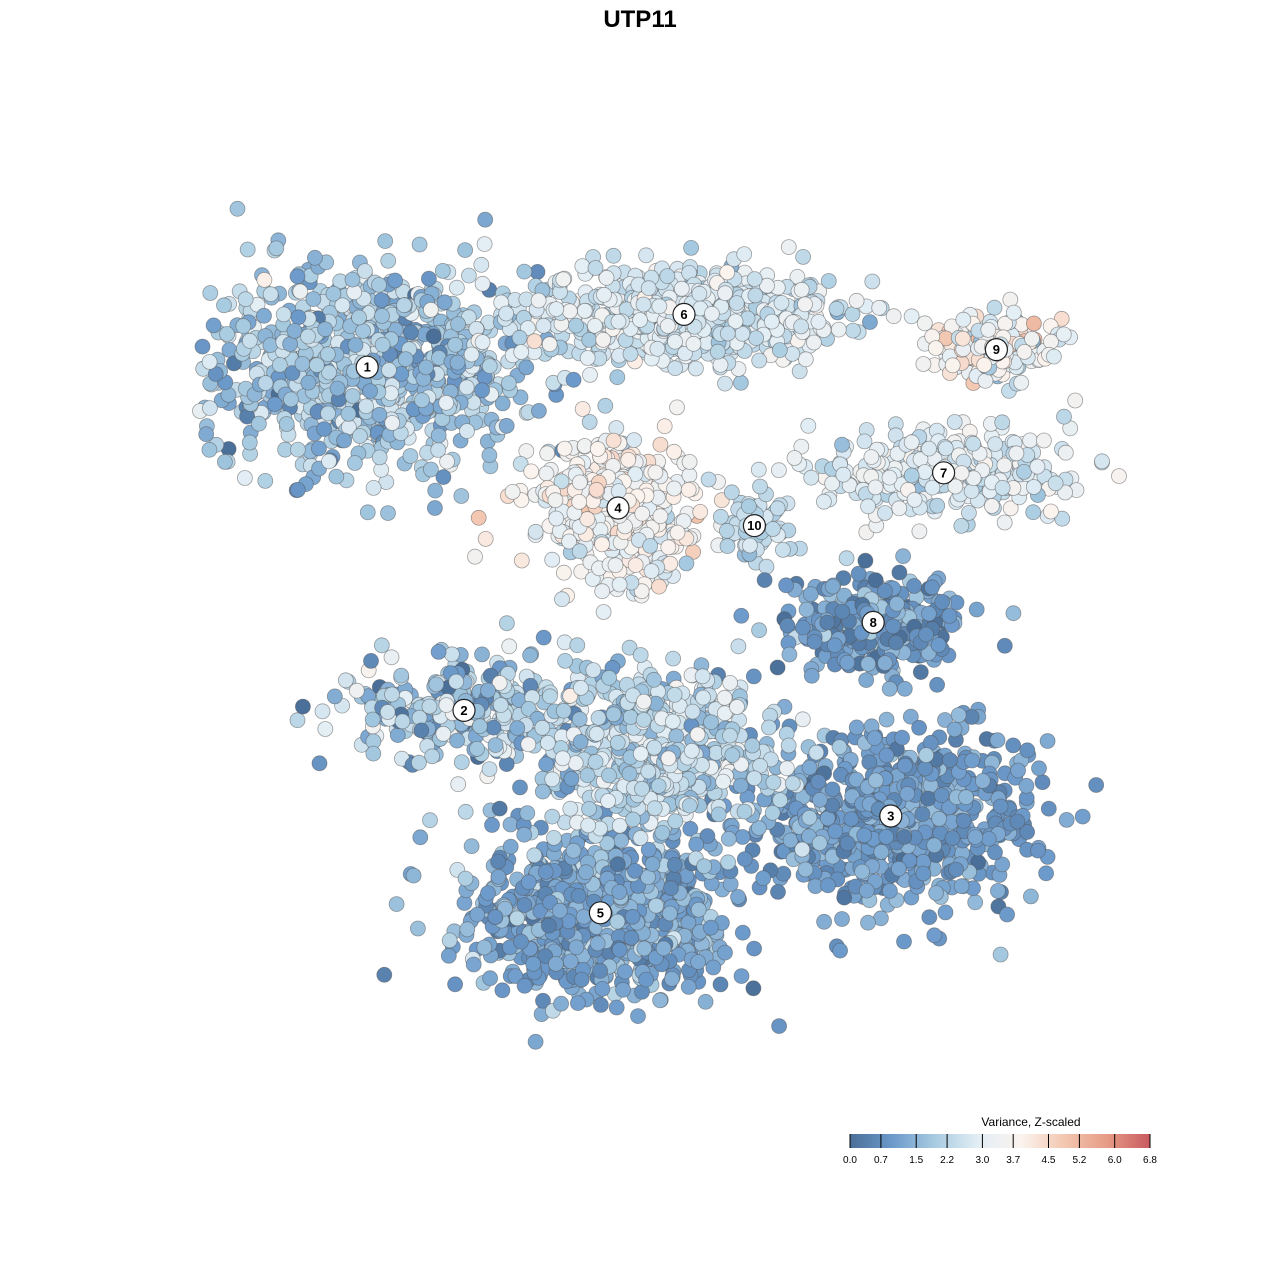  I want to click on chart-title: UTP11, so click(639, 19).